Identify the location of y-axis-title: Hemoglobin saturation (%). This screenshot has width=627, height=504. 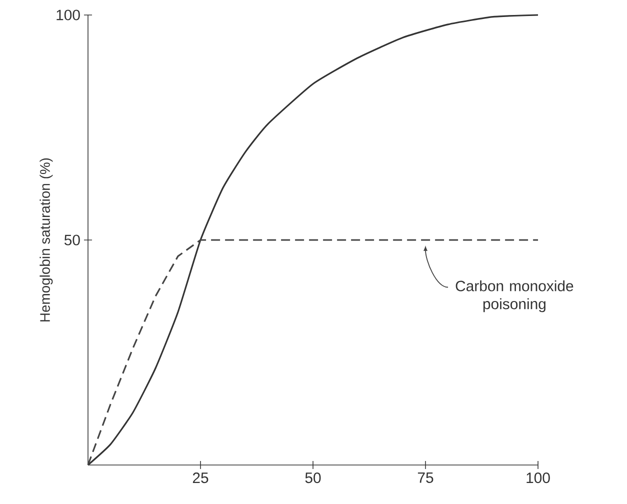
(46, 240).